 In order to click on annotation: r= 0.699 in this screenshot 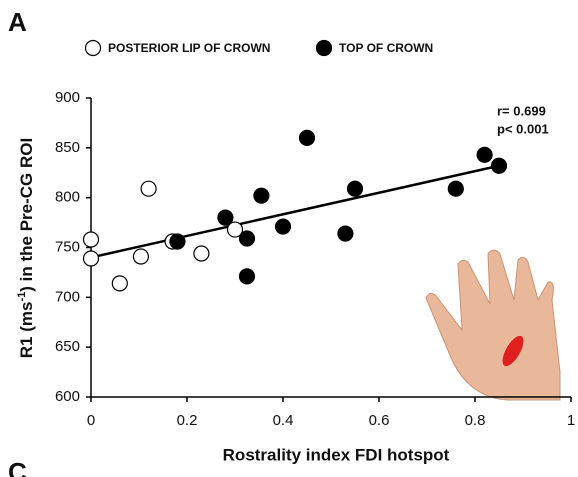, I will do `click(521, 110)`.